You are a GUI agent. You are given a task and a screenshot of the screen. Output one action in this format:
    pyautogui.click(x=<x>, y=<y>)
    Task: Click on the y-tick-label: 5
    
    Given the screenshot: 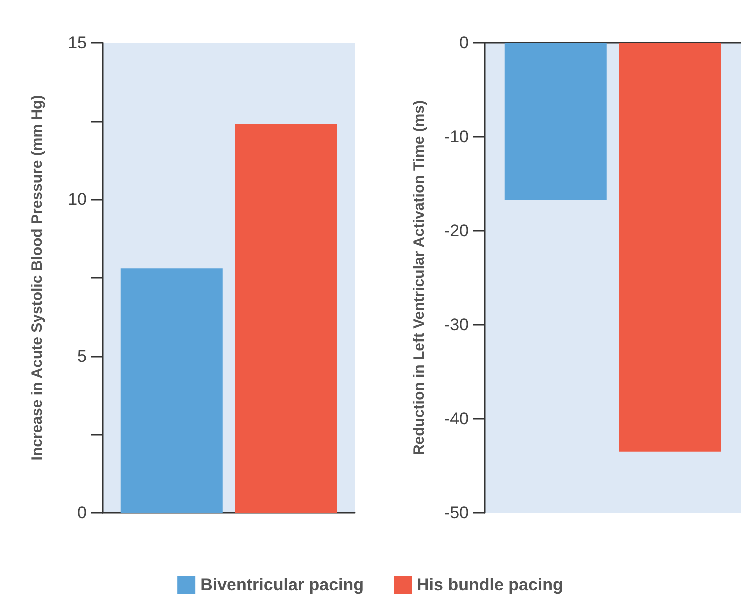 What is the action you would take?
    pyautogui.click(x=82, y=356)
    